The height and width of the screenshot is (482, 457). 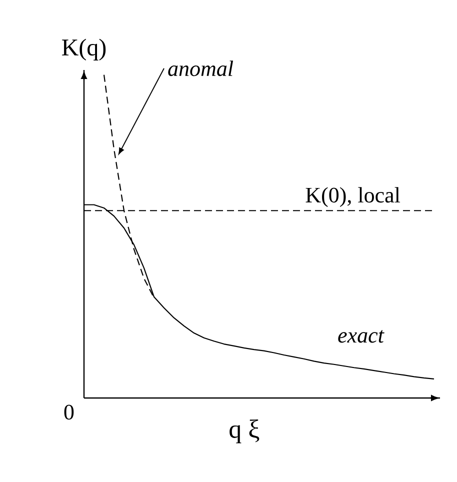 I want to click on ref-line-label: K(0), local, so click(x=353, y=197).